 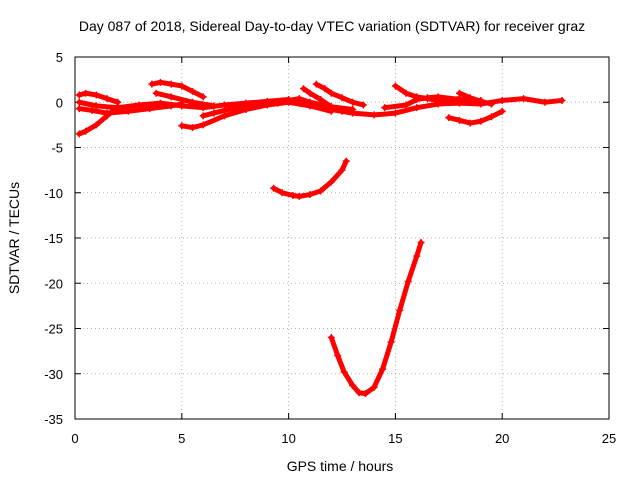 I want to click on x-tick-label: 20, so click(x=502, y=438).